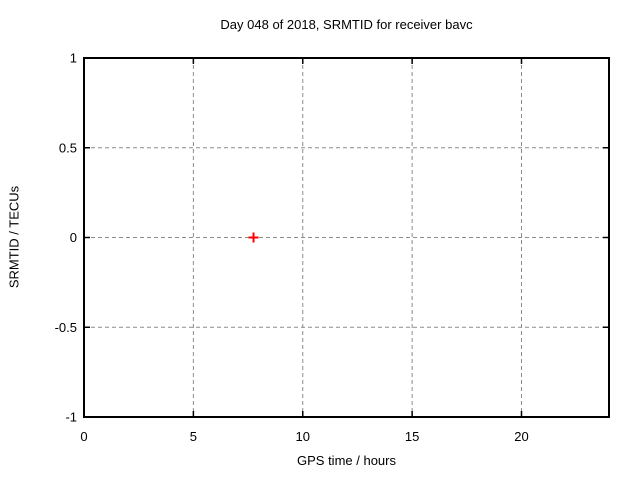 Image resolution: width=640 pixels, height=480 pixels. Describe the element at coordinates (193, 436) in the screenshot. I see `x-tick-label: 5` at that location.